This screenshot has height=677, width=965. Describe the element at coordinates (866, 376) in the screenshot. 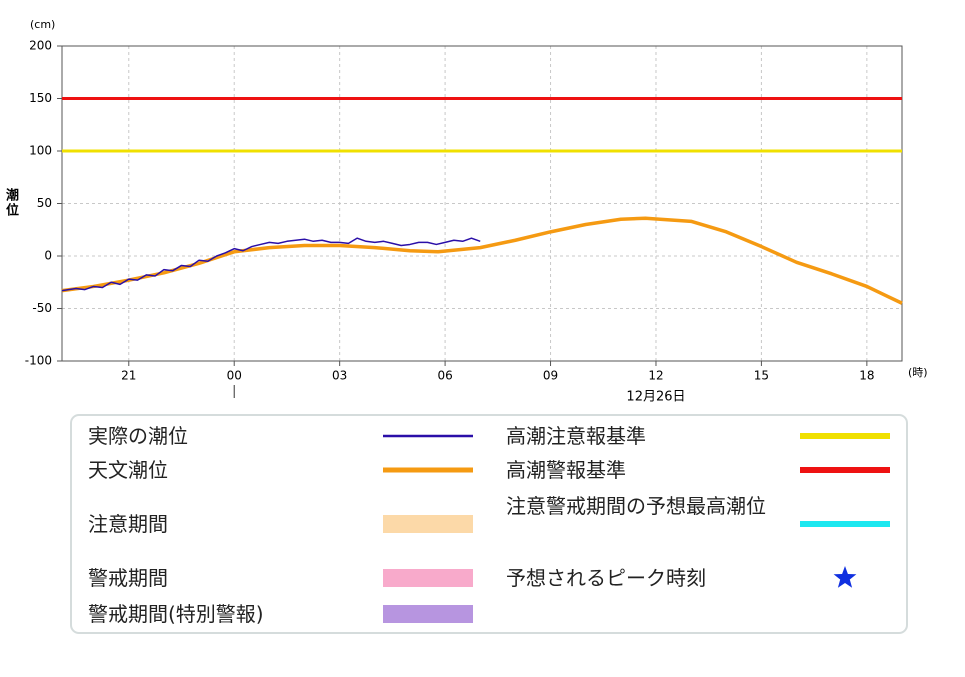

I see `x-tick-label: 18` at that location.